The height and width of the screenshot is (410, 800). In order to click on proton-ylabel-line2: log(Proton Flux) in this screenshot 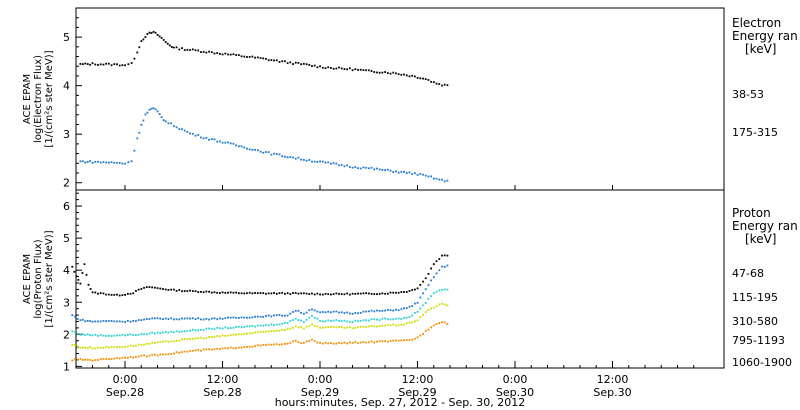, I will do `click(38, 278)`.